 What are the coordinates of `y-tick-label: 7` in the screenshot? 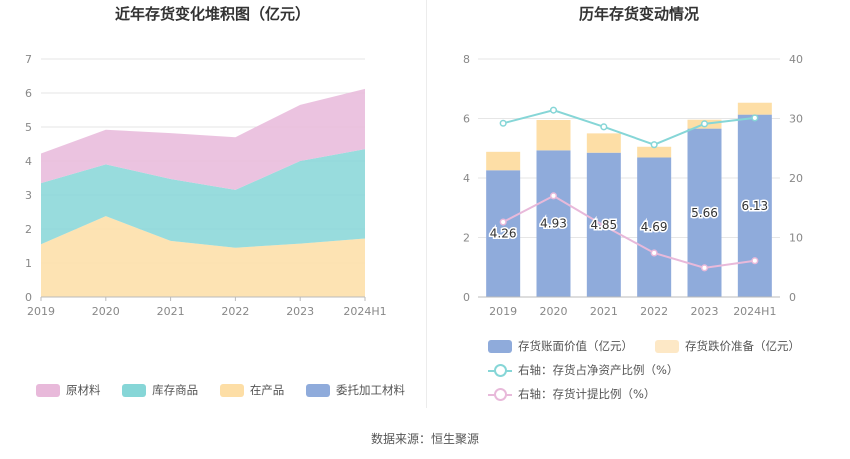 It's located at (28, 59).